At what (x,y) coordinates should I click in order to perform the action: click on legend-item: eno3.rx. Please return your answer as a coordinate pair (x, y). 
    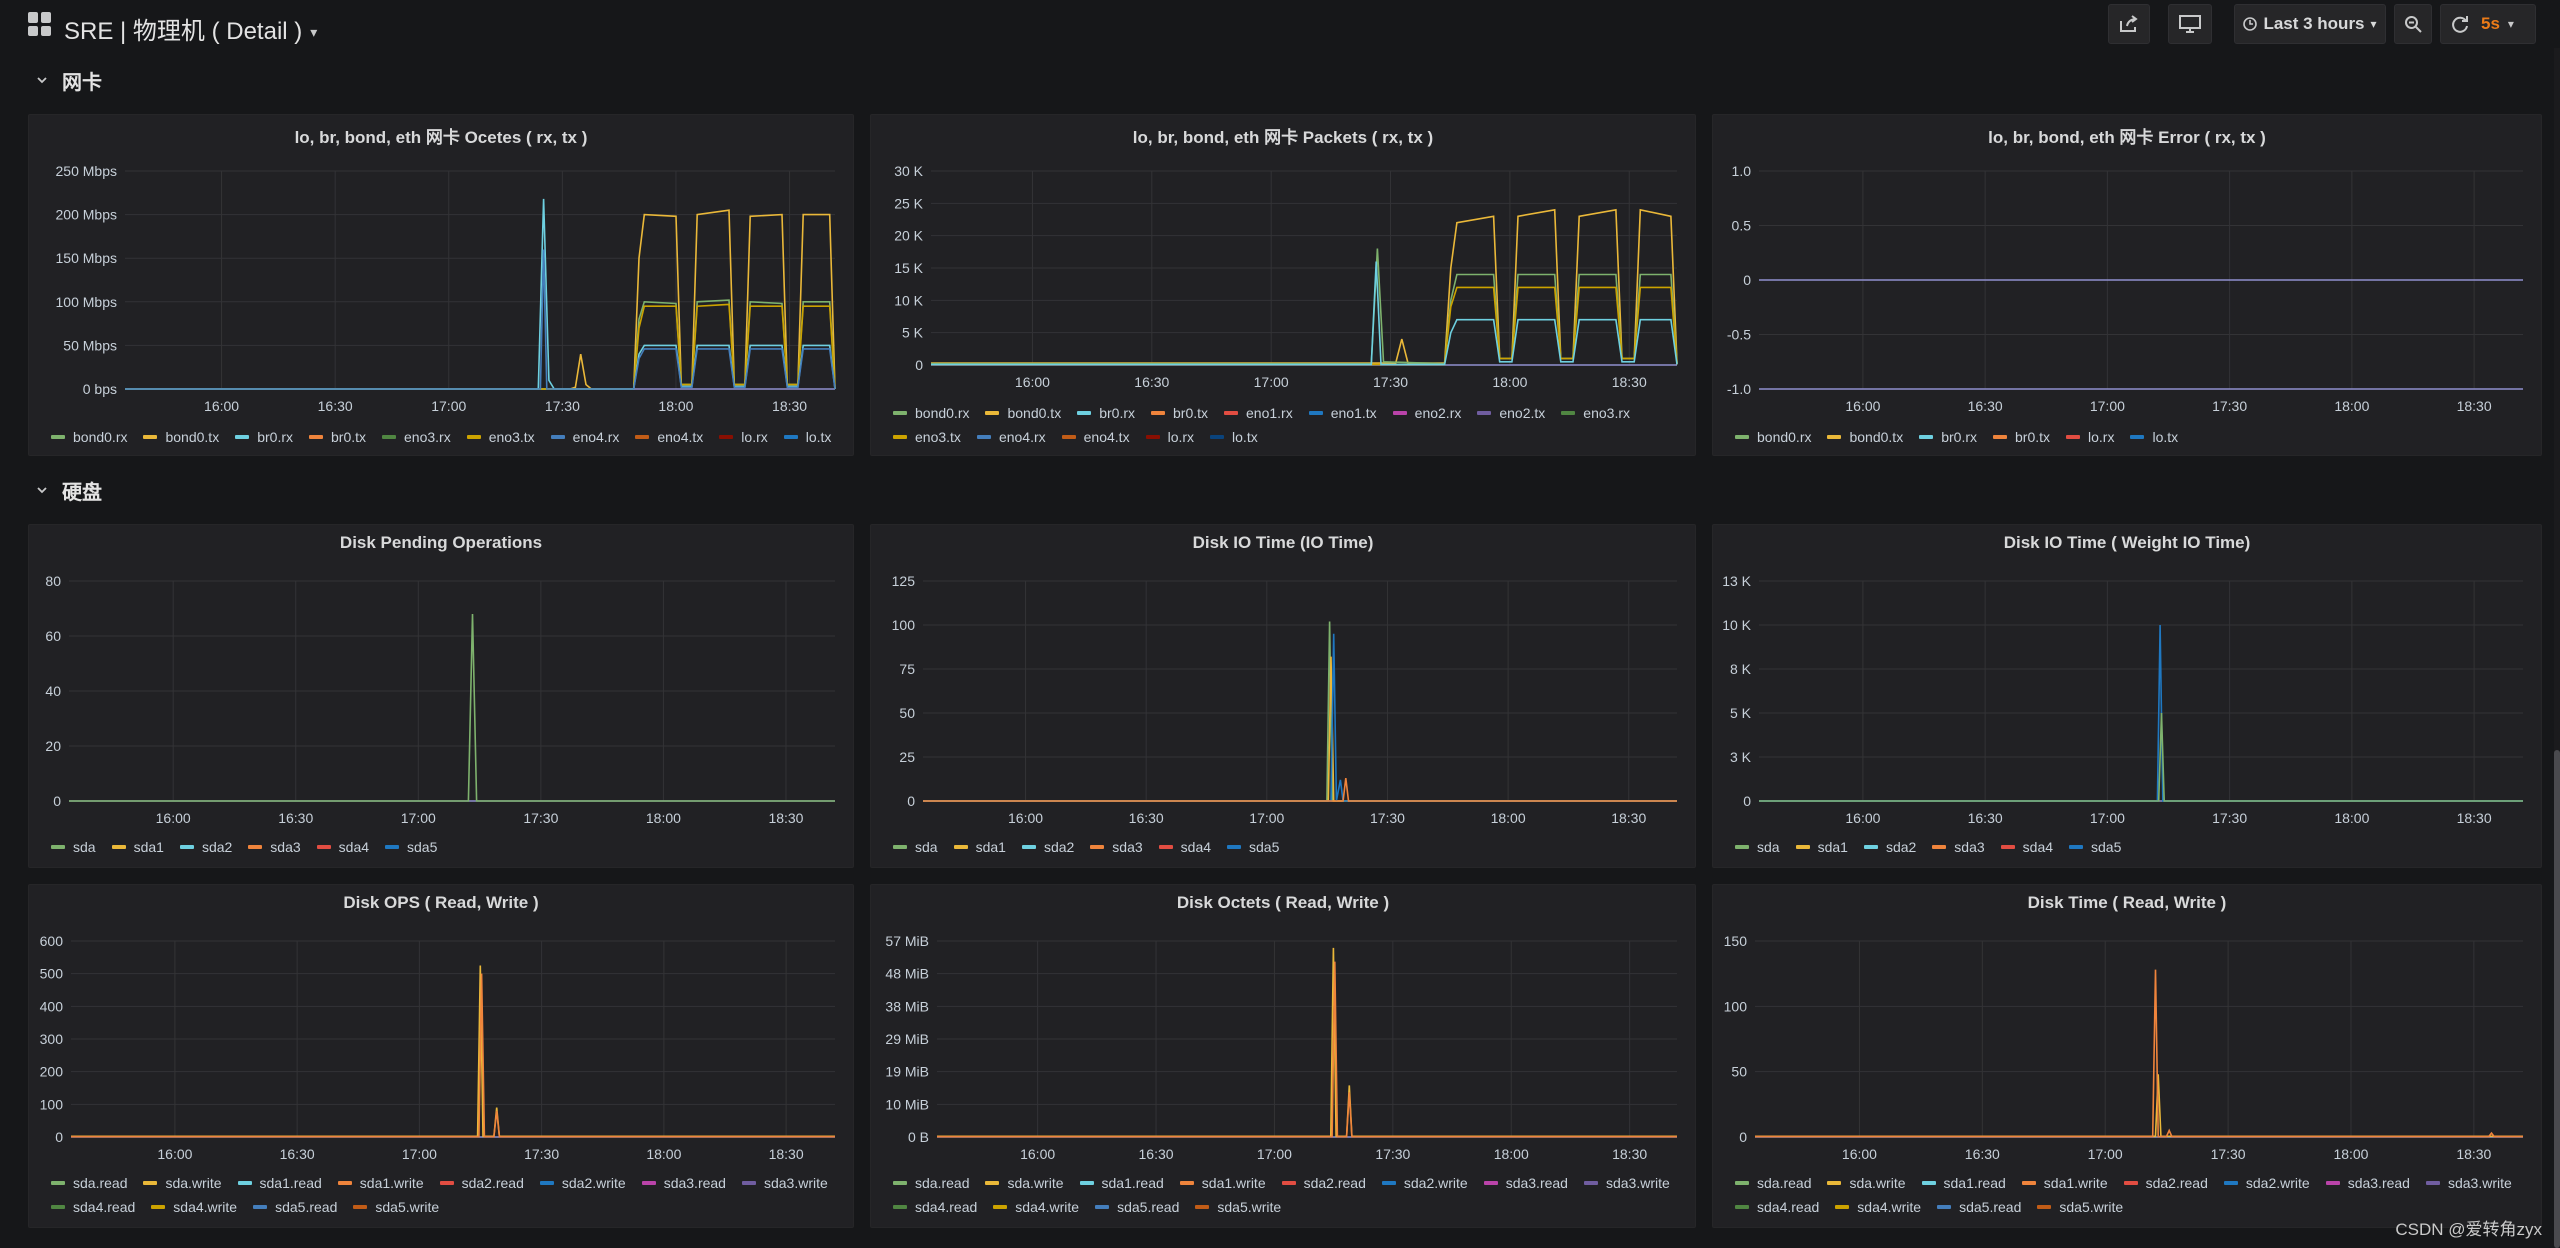
    Looking at the image, I should click on (416, 437).